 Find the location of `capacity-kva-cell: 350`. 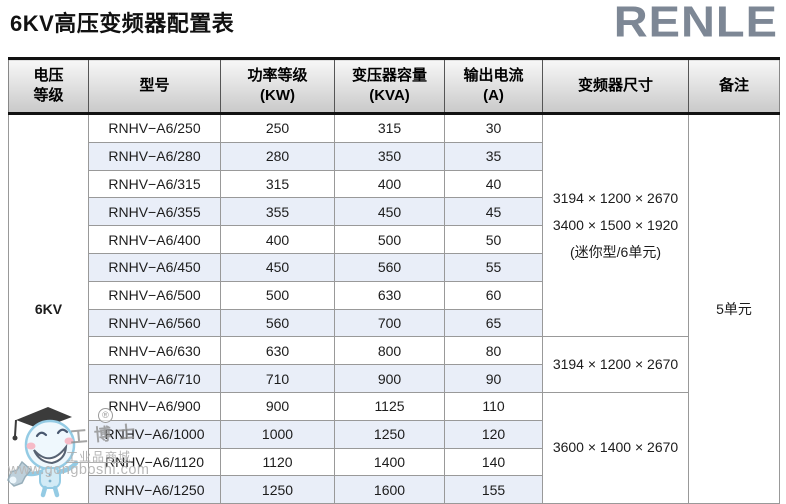

capacity-kva-cell: 350 is located at coordinates (389, 156).